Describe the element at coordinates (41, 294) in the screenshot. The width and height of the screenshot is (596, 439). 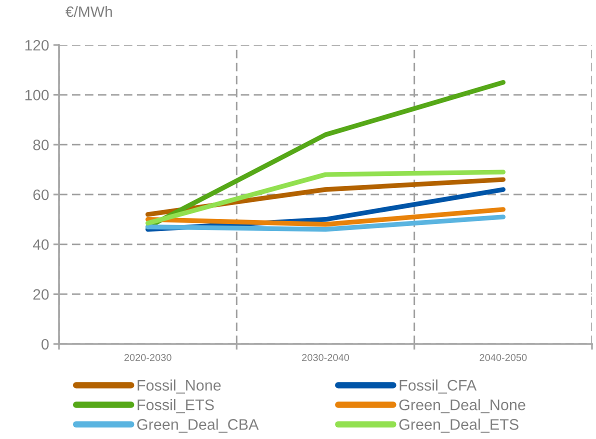
I see `y-tick-label: 20` at that location.